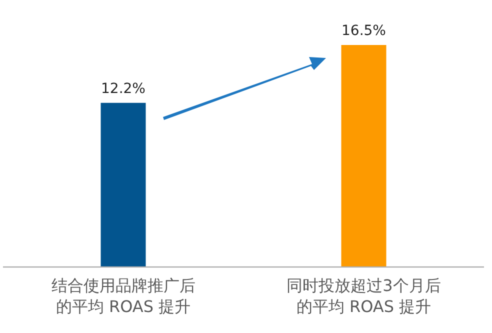 The width and height of the screenshot is (492, 333). What do you see at coordinates (123, 296) in the screenshot?
I see `x-tick-label: 结合使用品牌推广后的平均 ROAS 提升` at bounding box center [123, 296].